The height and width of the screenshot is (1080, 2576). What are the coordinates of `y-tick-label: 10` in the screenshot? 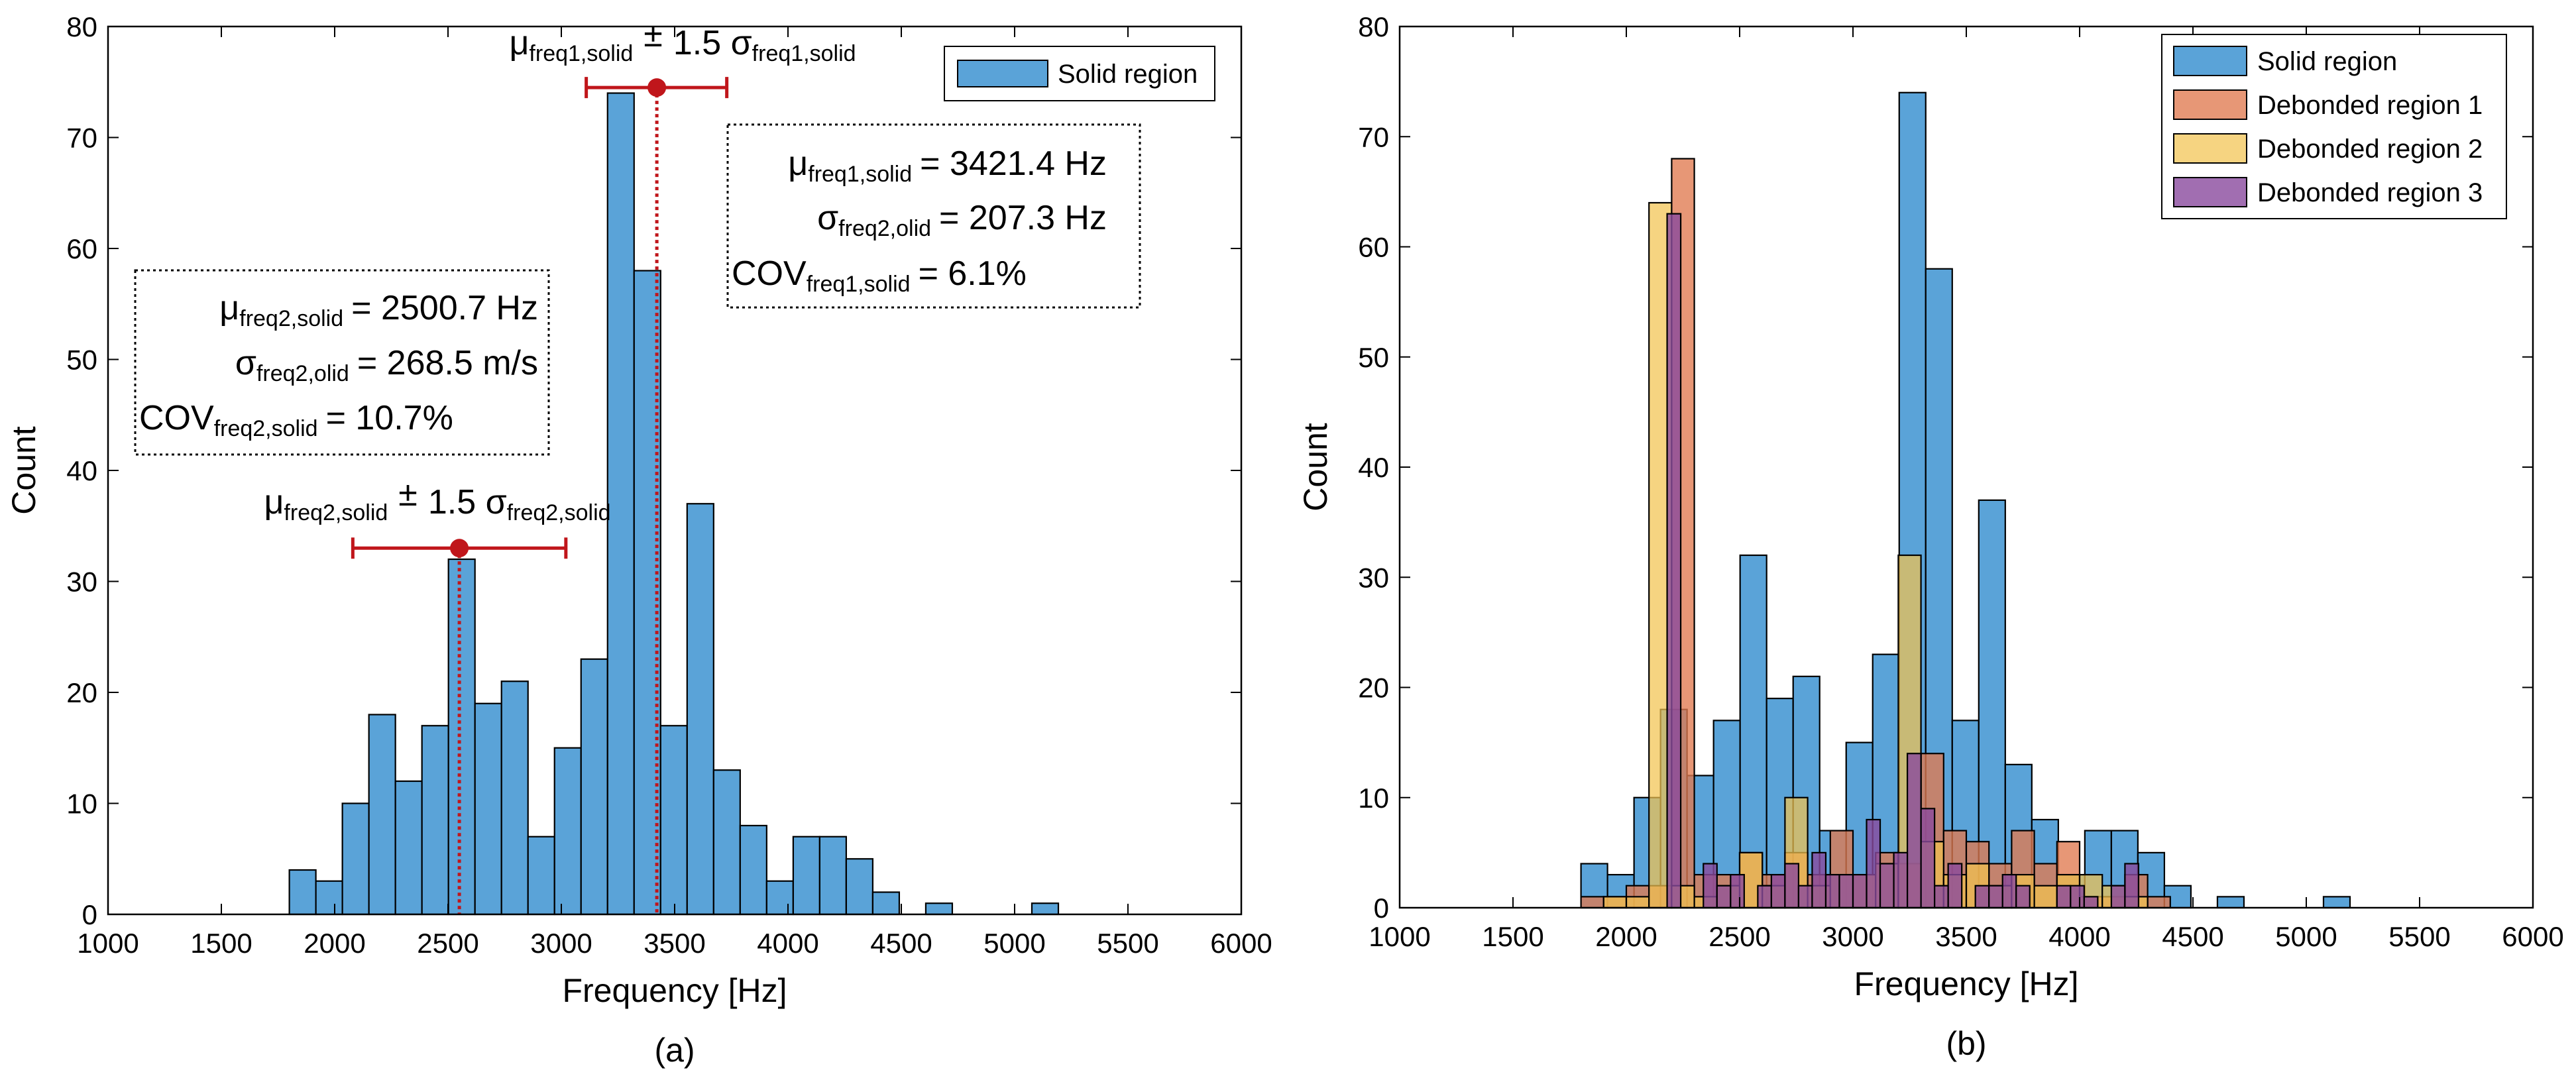 It's located at (1373, 798).